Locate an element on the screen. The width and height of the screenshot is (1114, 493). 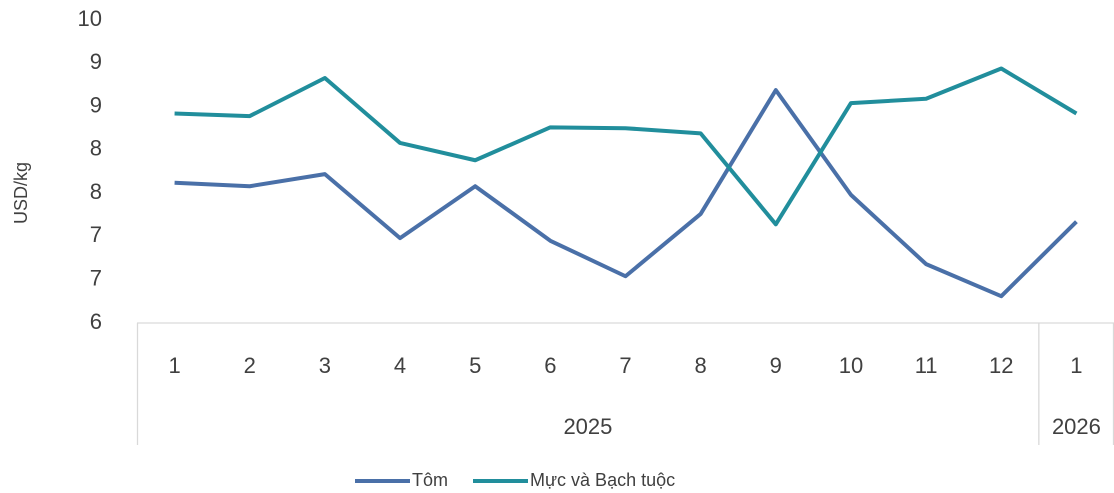
x-tick-label: 2 is located at coordinates (250, 365).